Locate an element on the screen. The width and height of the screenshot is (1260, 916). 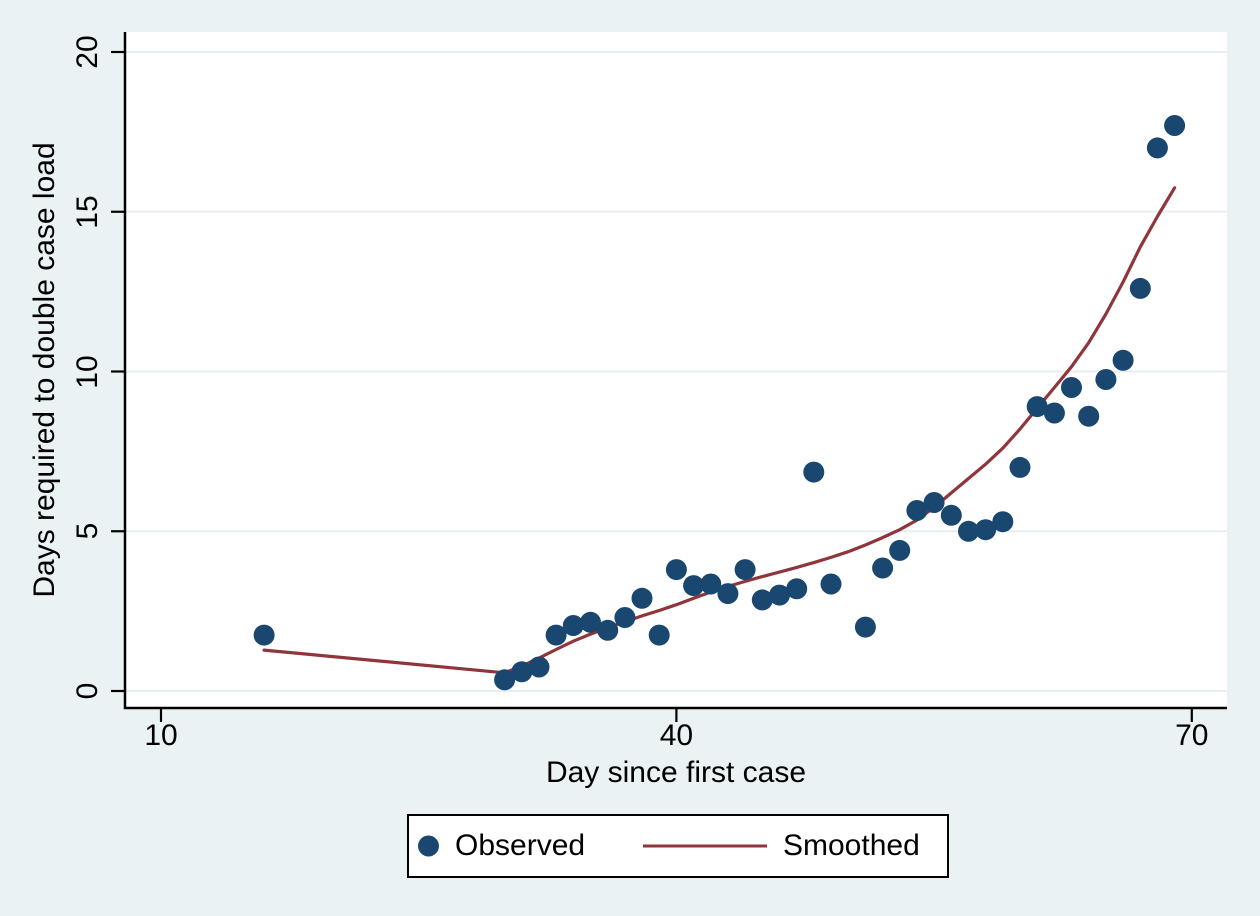
legend: Observed Smoothed is located at coordinates (678, 846).